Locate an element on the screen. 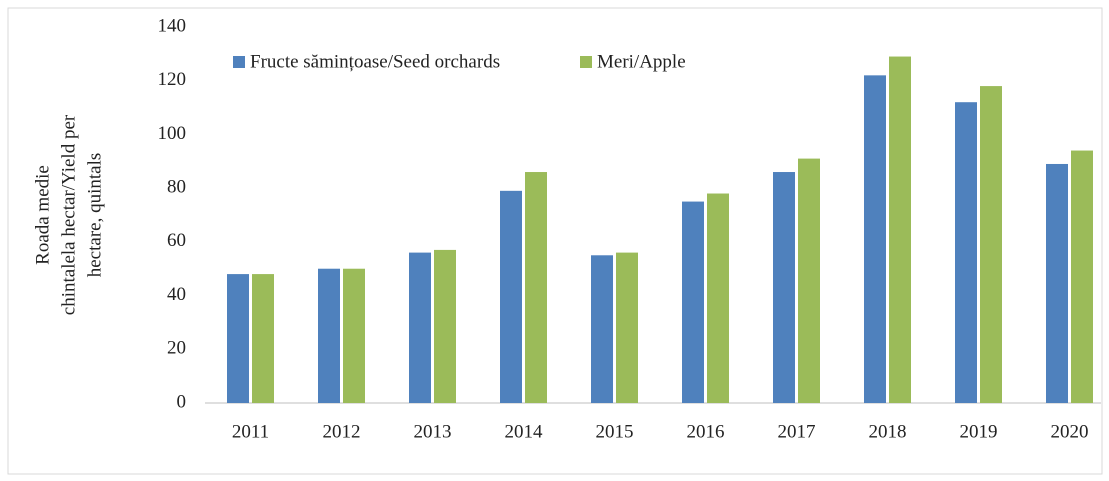  x-tick-label: 2018 is located at coordinates (888, 431).